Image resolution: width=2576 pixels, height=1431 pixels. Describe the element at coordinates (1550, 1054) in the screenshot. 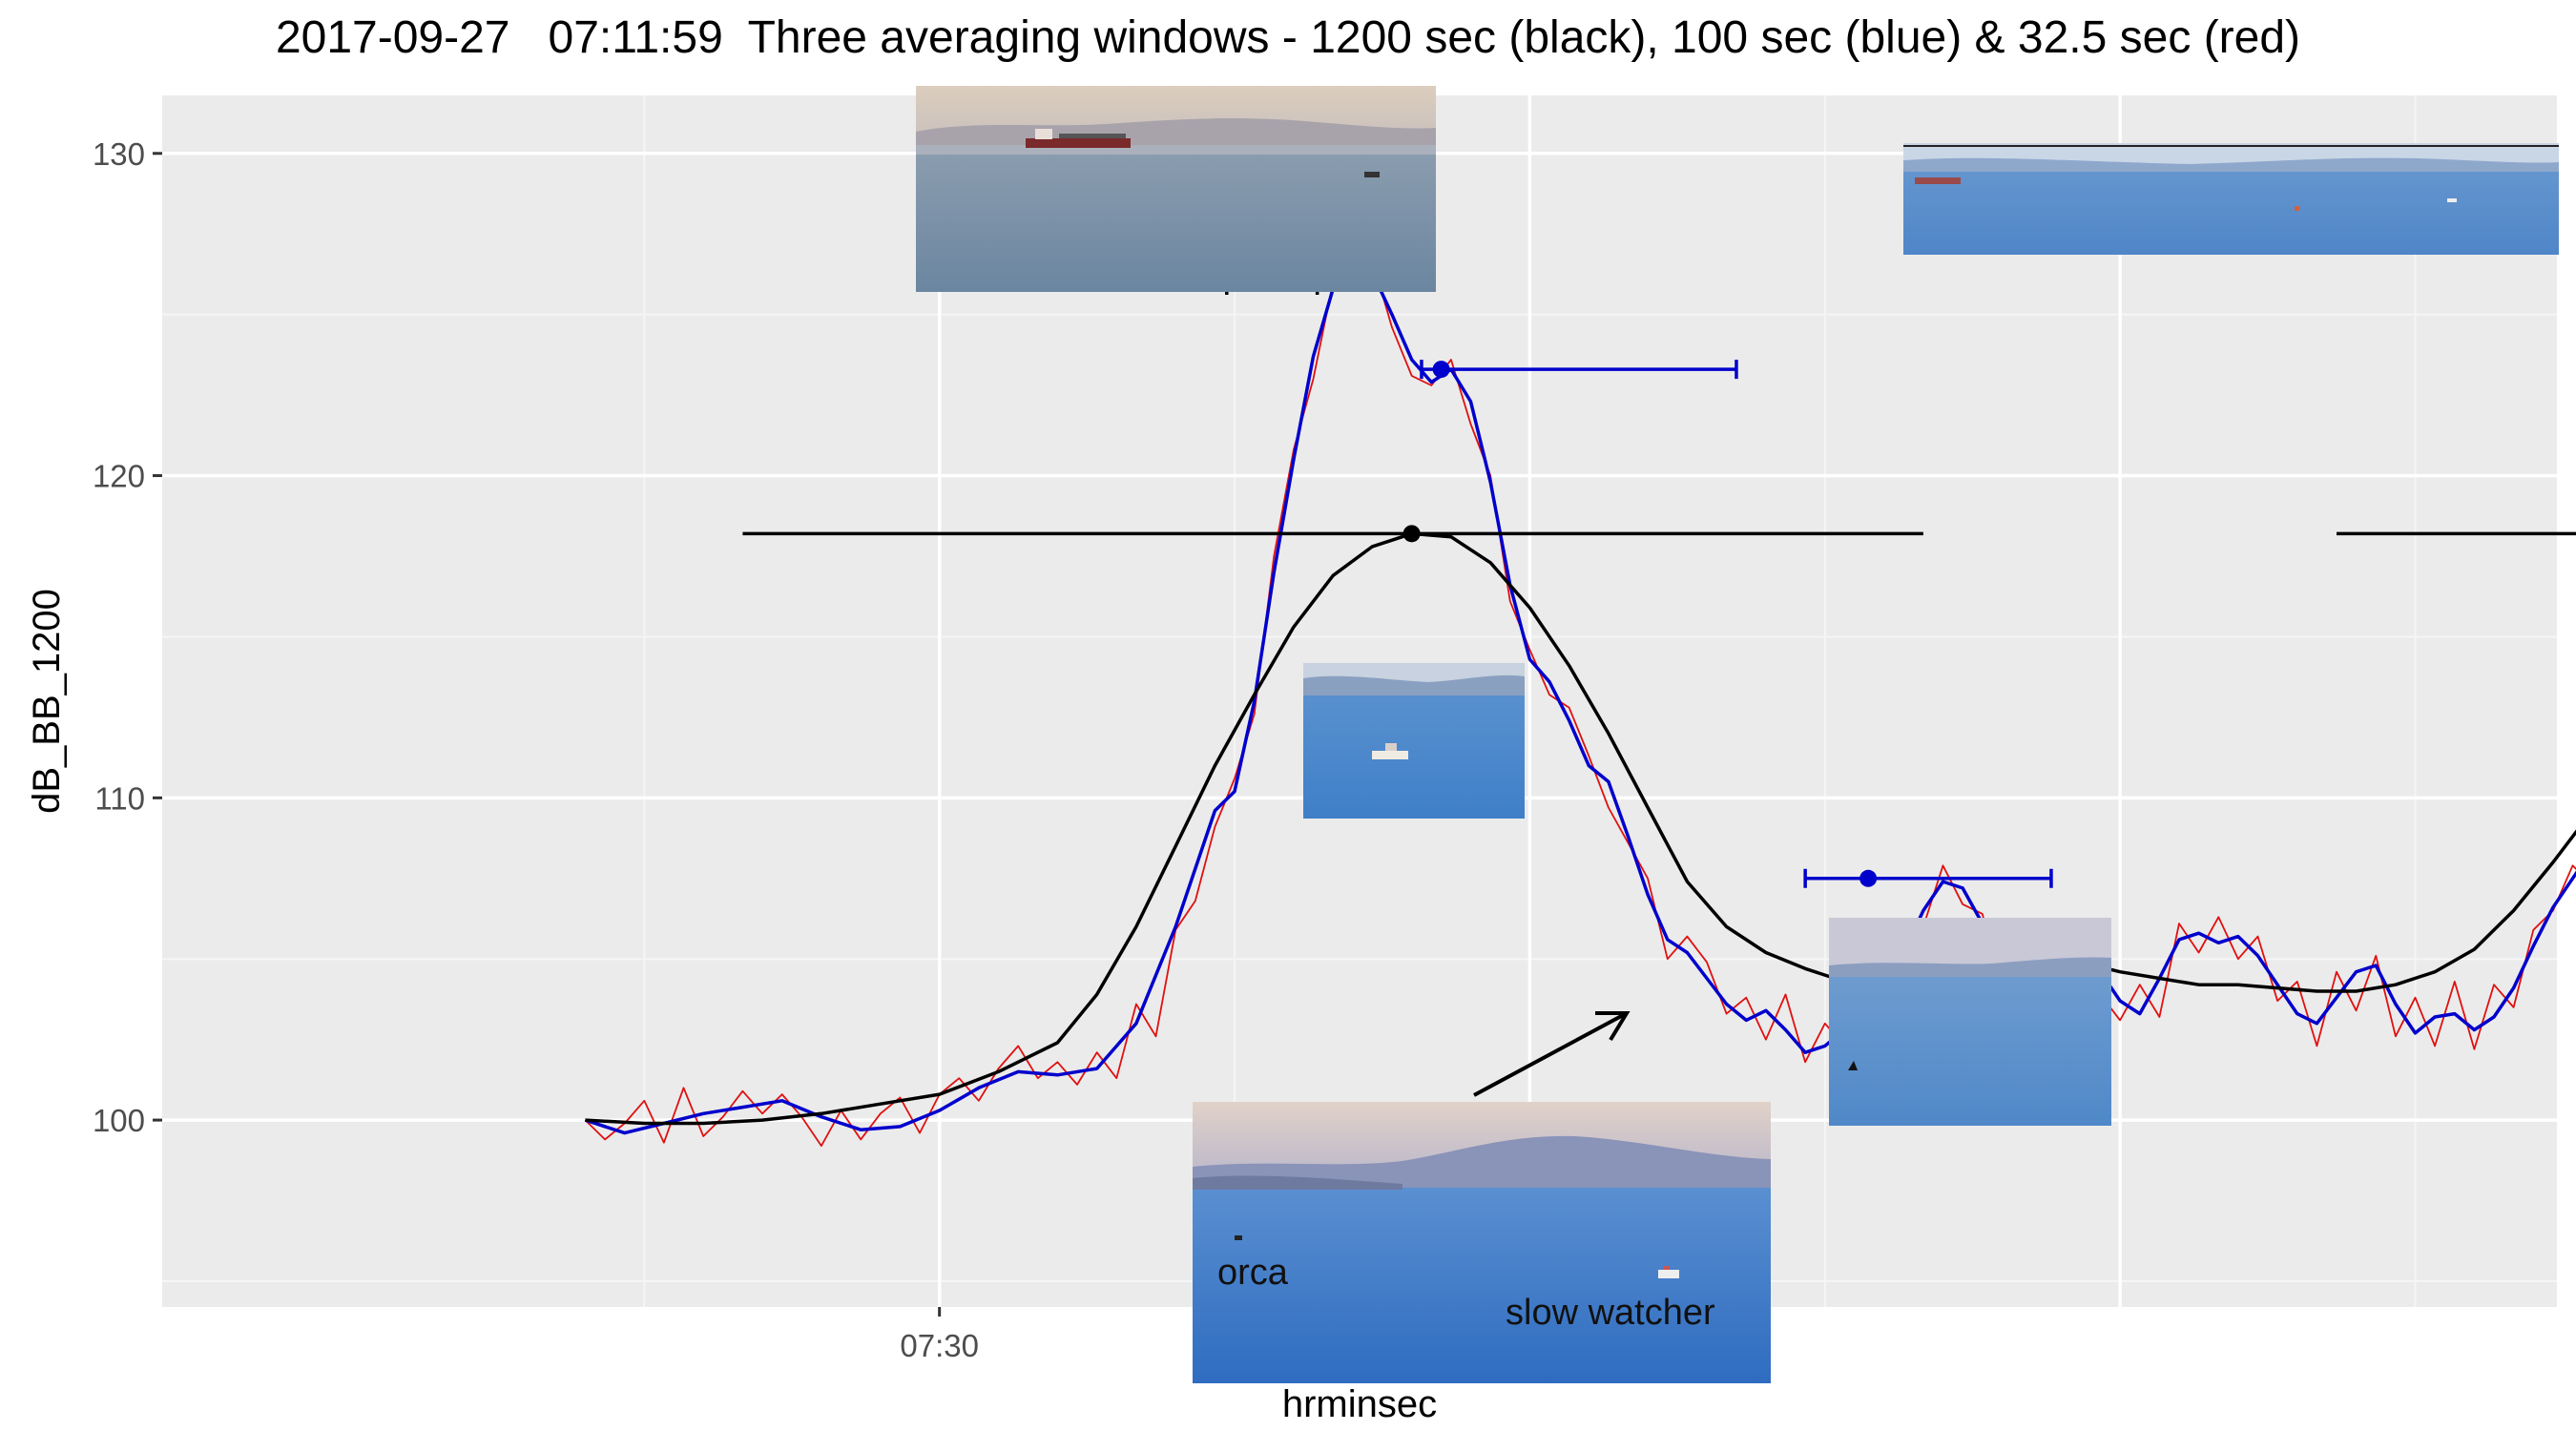

I see `annotation-arrow-shaft` at that location.